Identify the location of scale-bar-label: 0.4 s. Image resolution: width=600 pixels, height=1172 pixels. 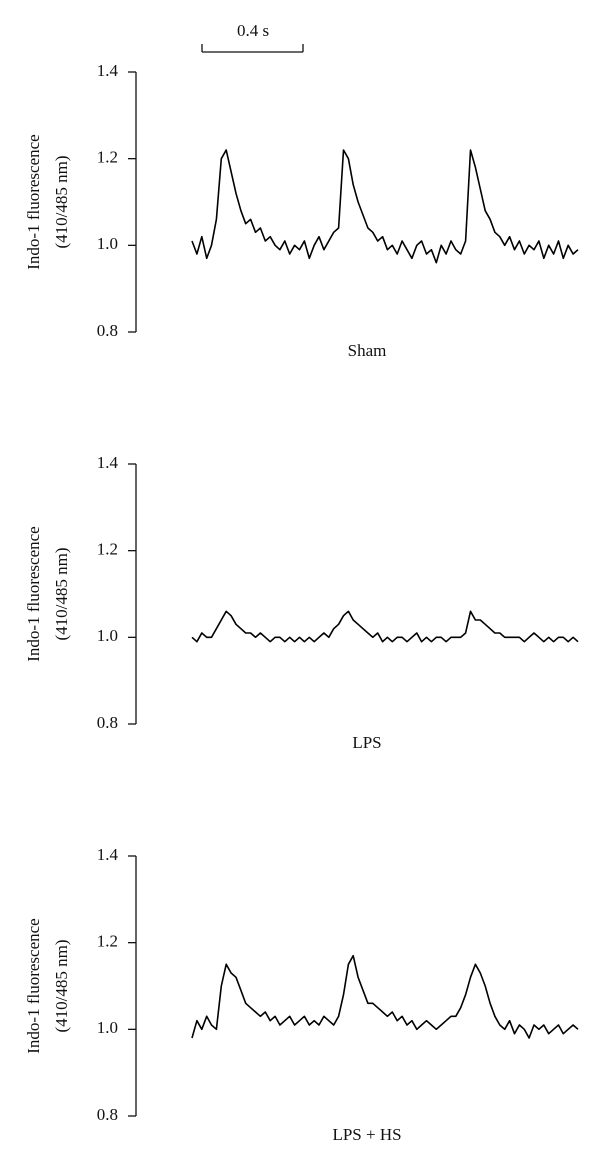
(253, 30).